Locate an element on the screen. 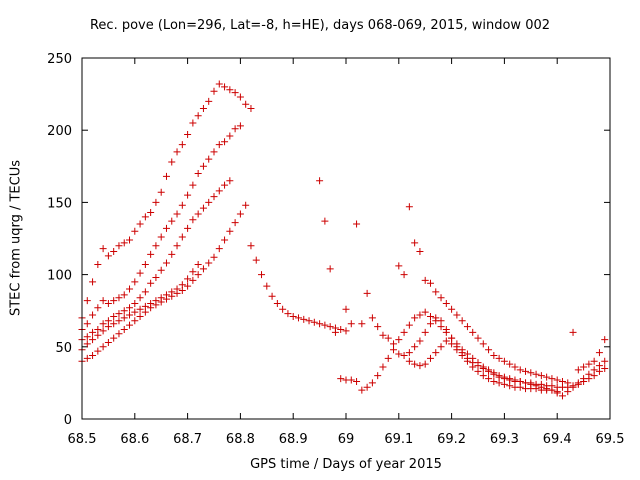 The height and width of the screenshot is (480, 640). x-tick-label: 69.3 is located at coordinates (504, 439).